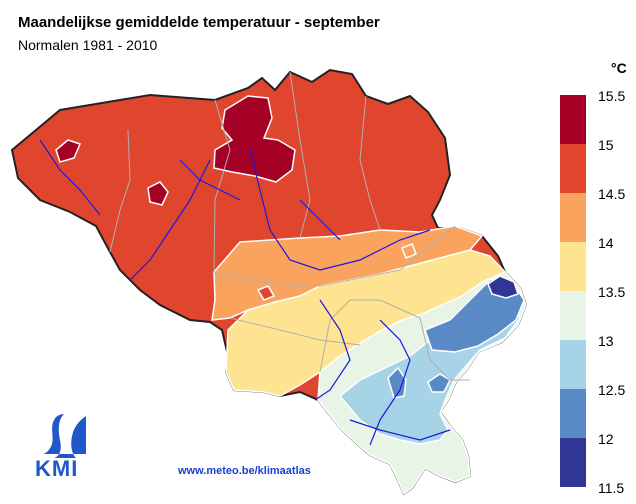 Image resolution: width=636 pixels, height=504 pixels. What do you see at coordinates (409, 251) in the screenshot?
I see `region-orange-spot` at bounding box center [409, 251].